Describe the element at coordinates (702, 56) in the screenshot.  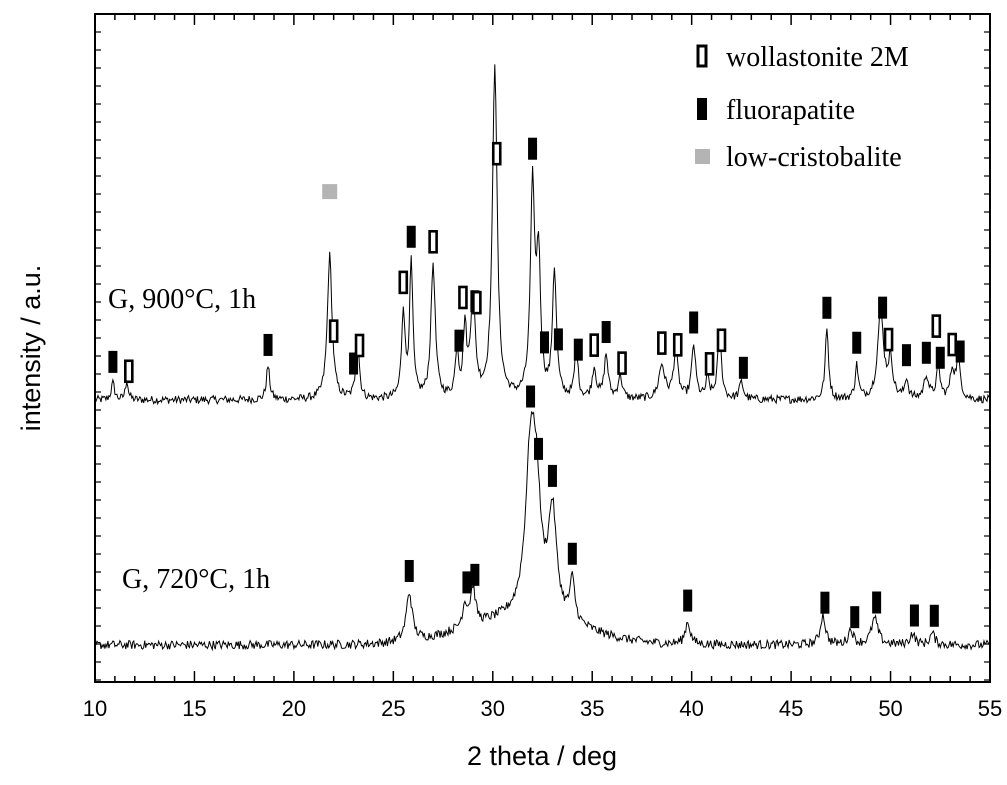
I see `legend-marker-wollastonite` at that location.